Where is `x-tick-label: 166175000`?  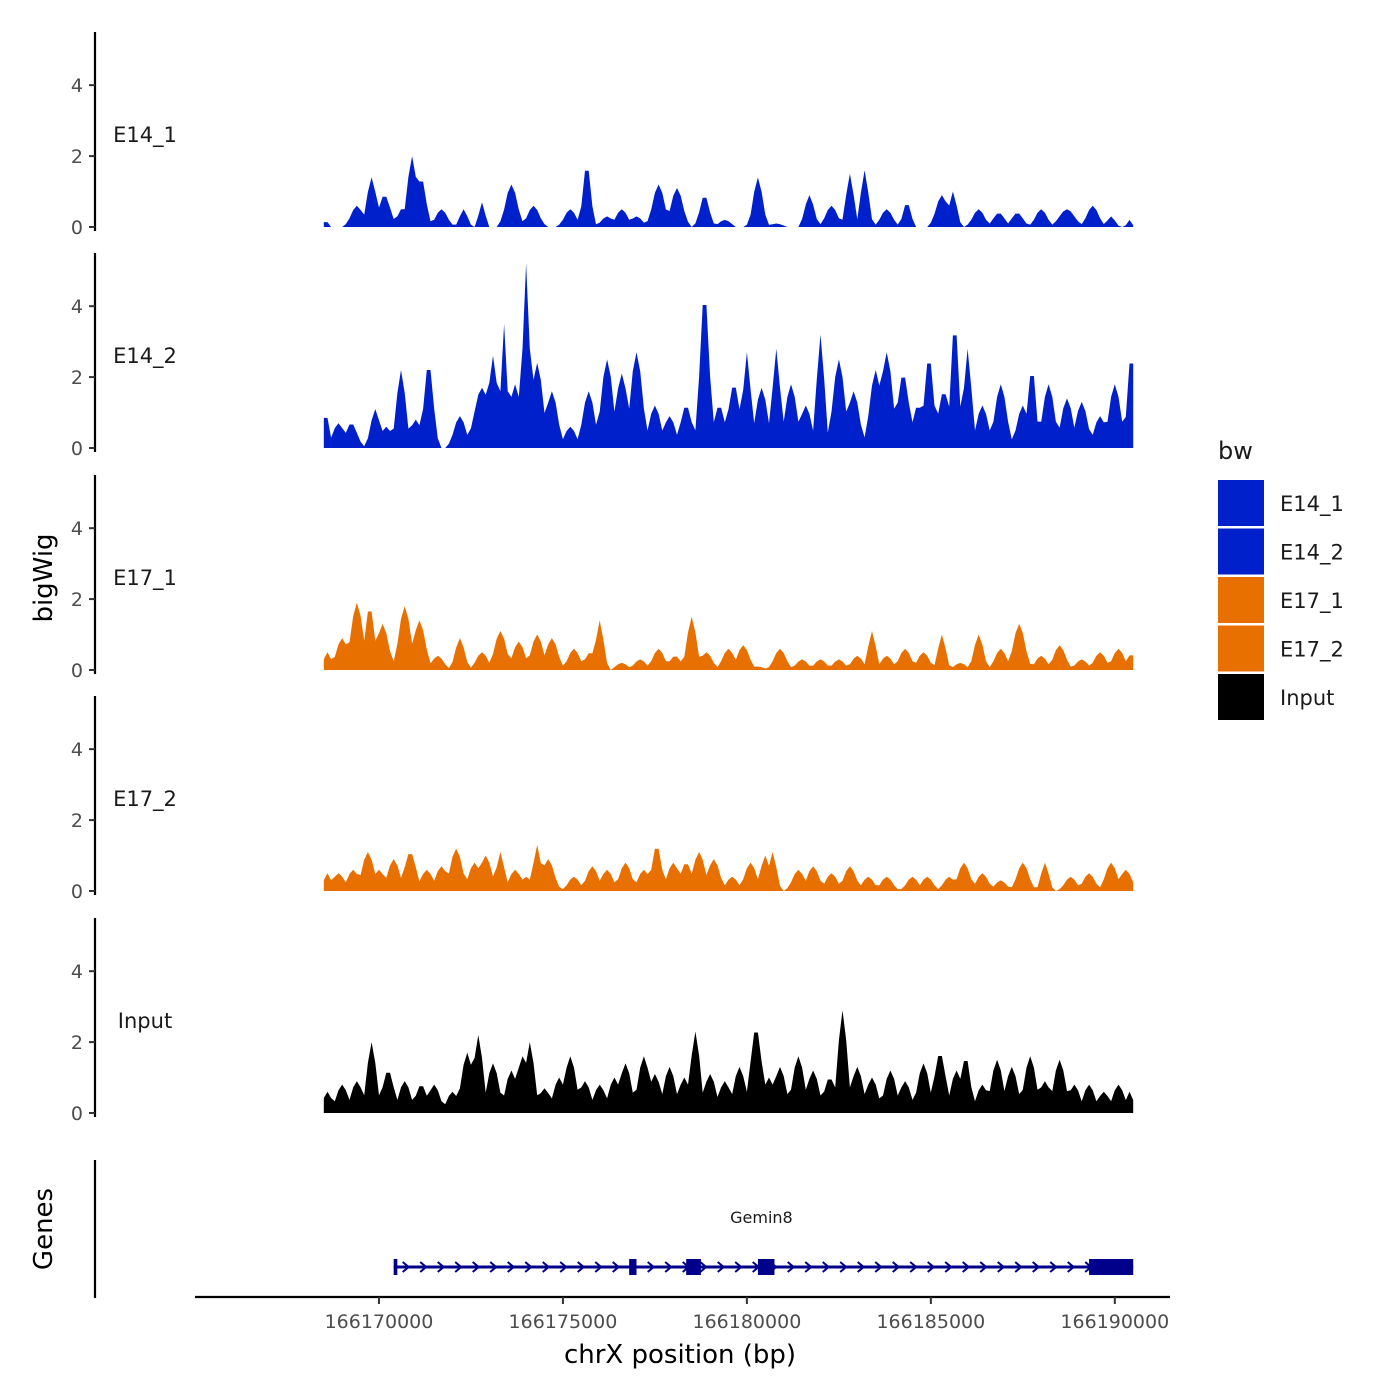
x-tick-label: 166175000 is located at coordinates (563, 1322).